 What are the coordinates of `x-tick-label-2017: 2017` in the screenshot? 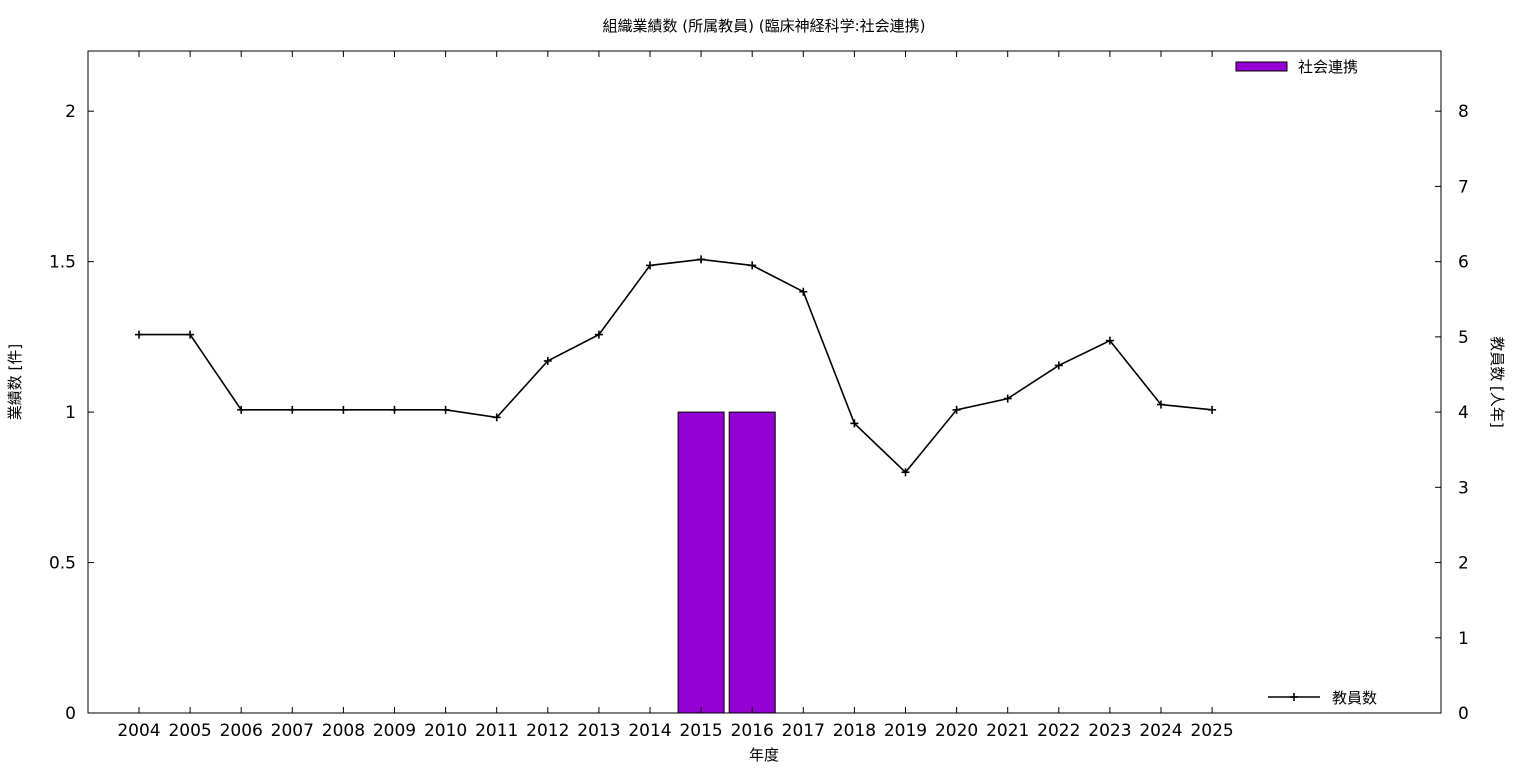 It's located at (803, 731).